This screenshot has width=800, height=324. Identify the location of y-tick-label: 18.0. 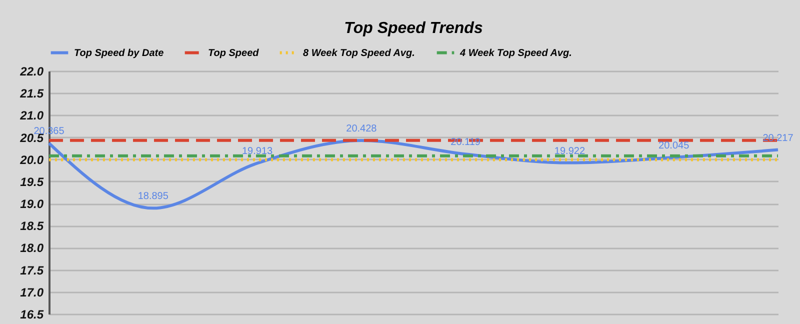
(32, 248).